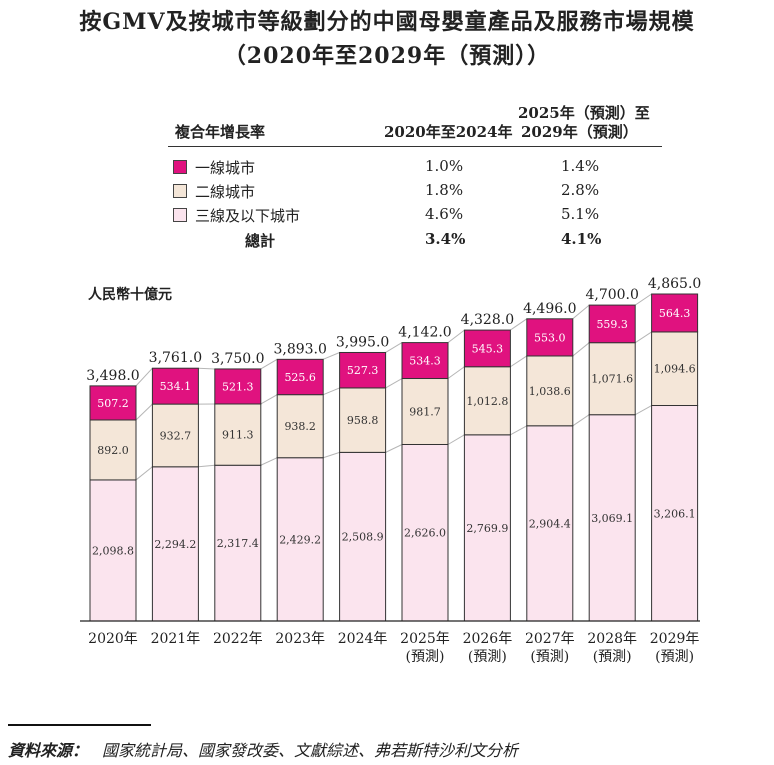 The image size is (774, 765). Describe the element at coordinates (612, 518) in the screenshot. I see `segment-value-label: 3,069.1` at that location.